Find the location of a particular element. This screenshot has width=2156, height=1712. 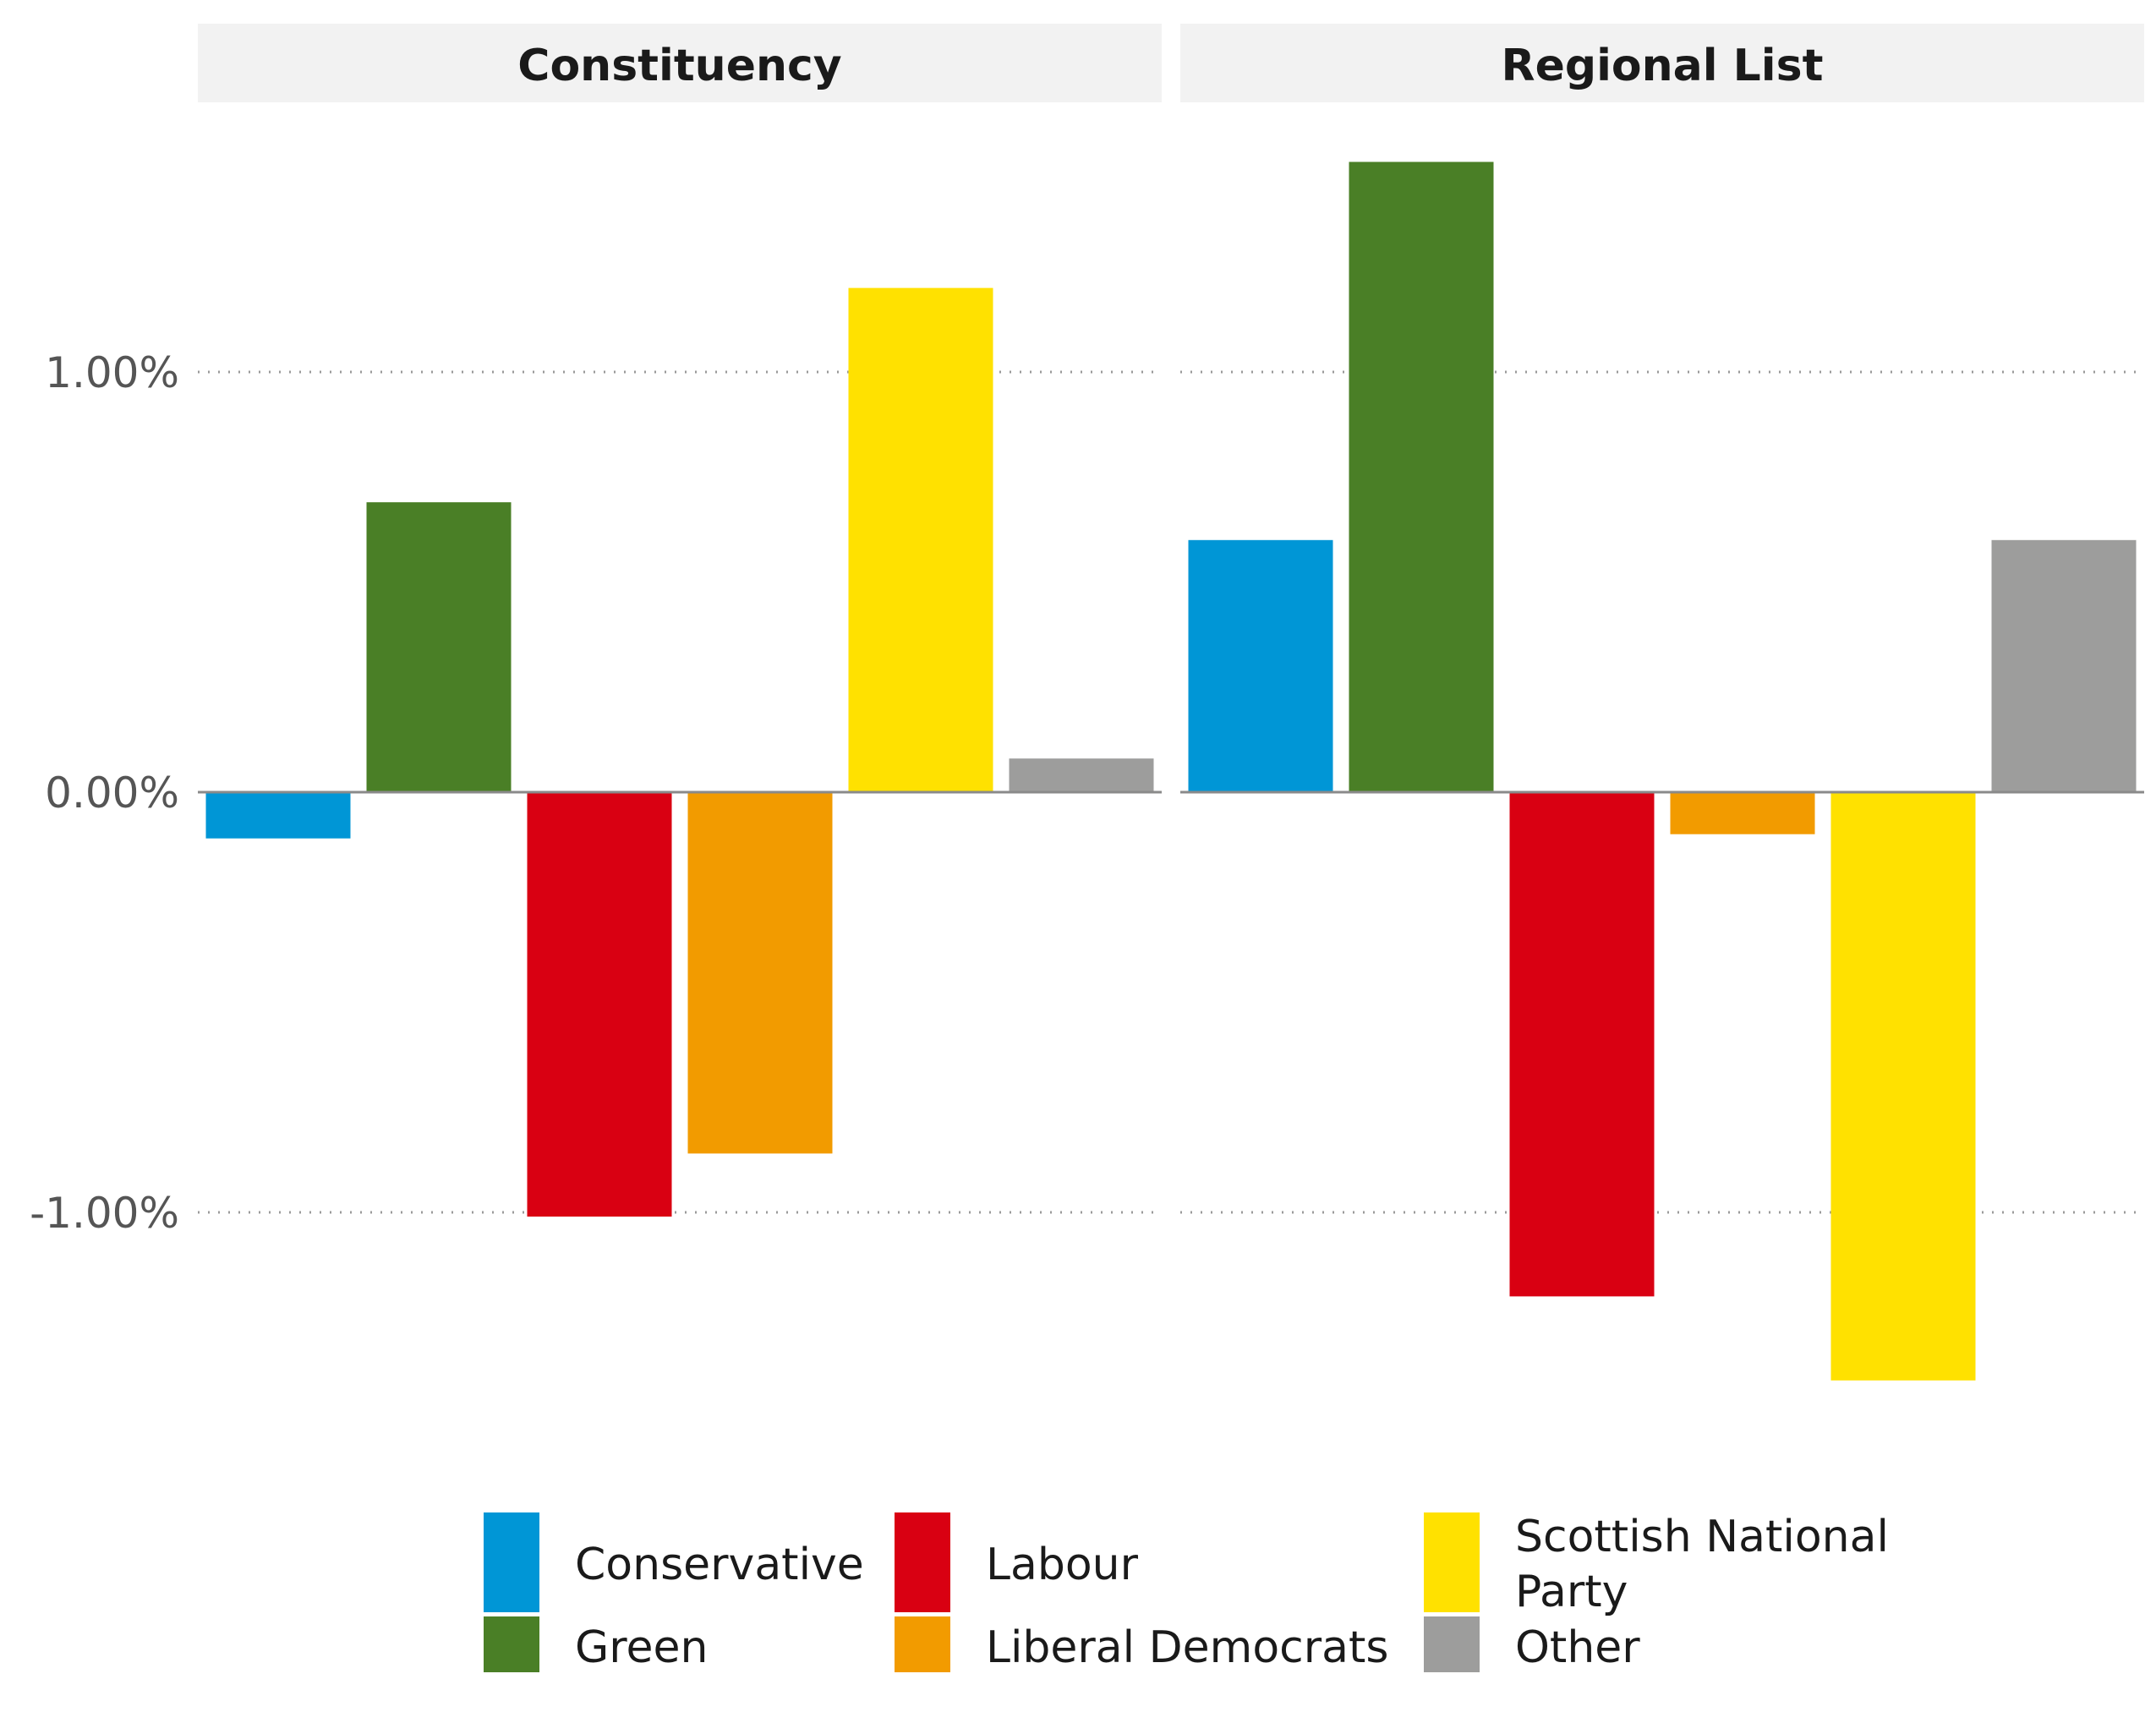

bar-constituency-labour is located at coordinates (599, 1004).